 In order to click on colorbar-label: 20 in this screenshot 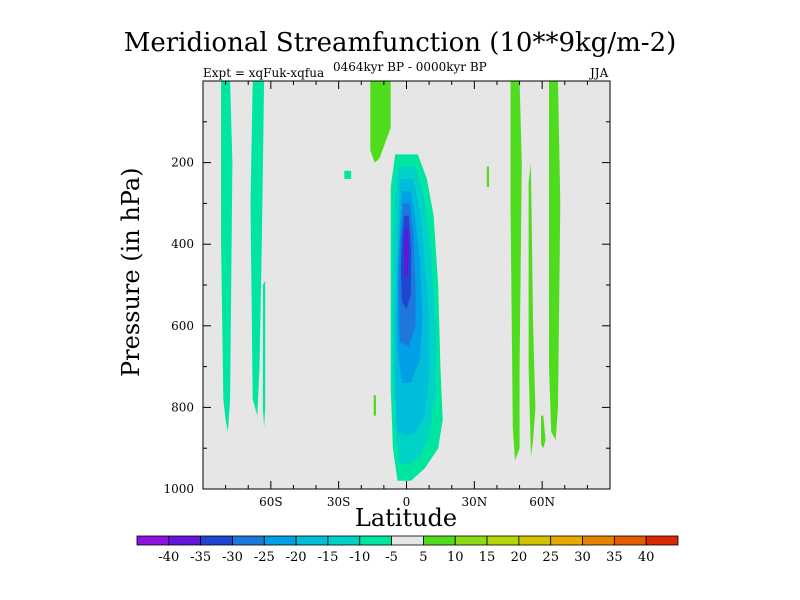, I will do `click(519, 557)`.